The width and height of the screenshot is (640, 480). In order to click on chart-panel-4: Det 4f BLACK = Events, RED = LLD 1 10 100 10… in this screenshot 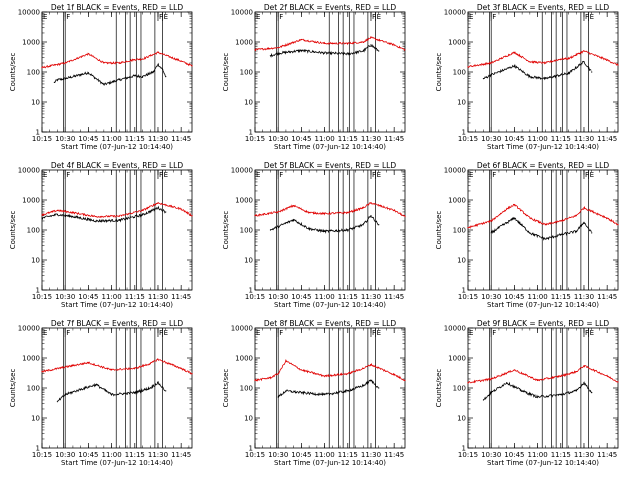, I will do `click(101, 235)`.